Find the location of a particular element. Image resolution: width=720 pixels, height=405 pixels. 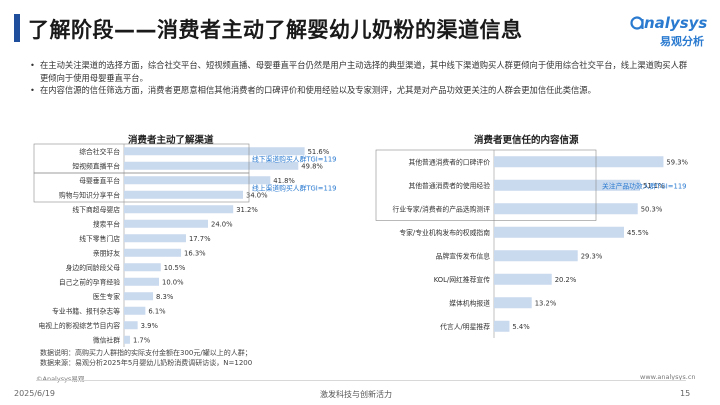

category-label: 其他普通消费者的使用经验 is located at coordinates (449, 185).